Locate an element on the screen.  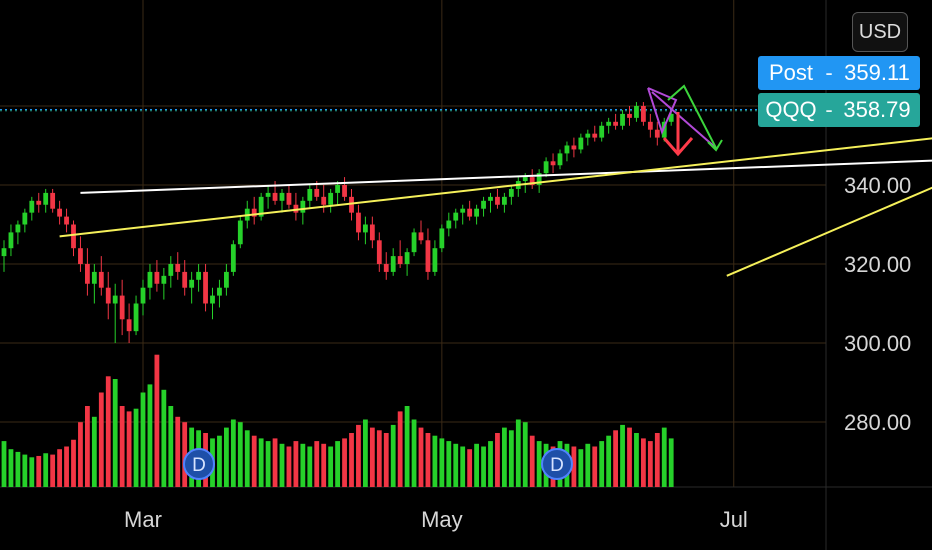
dividend-marker-label: D is located at coordinates (557, 465).